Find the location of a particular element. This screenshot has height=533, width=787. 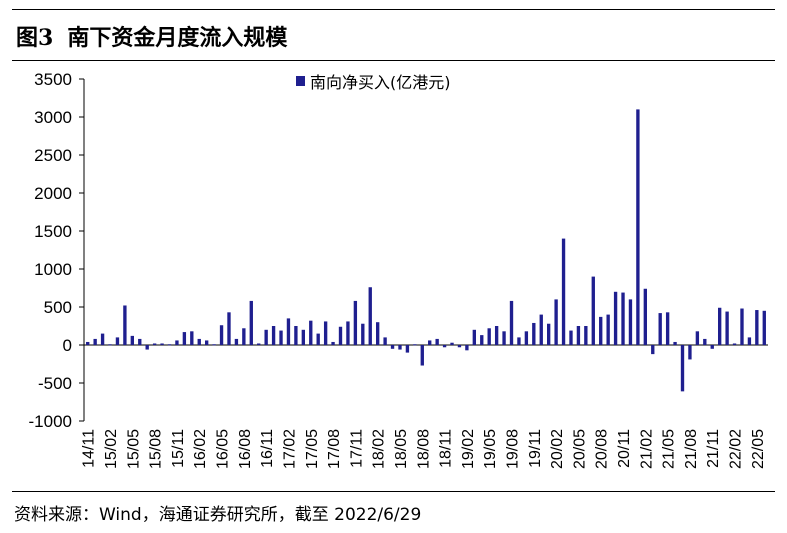

bar-18/08 is located at coordinates (422, 355).